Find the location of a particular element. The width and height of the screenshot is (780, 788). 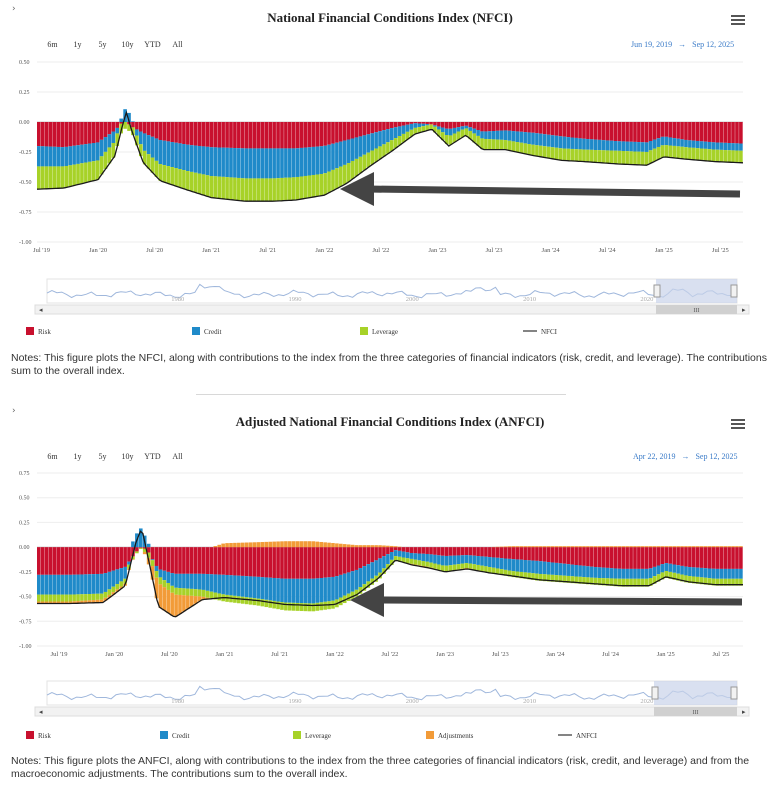

scrollbar-track is located at coordinates (392, 711).